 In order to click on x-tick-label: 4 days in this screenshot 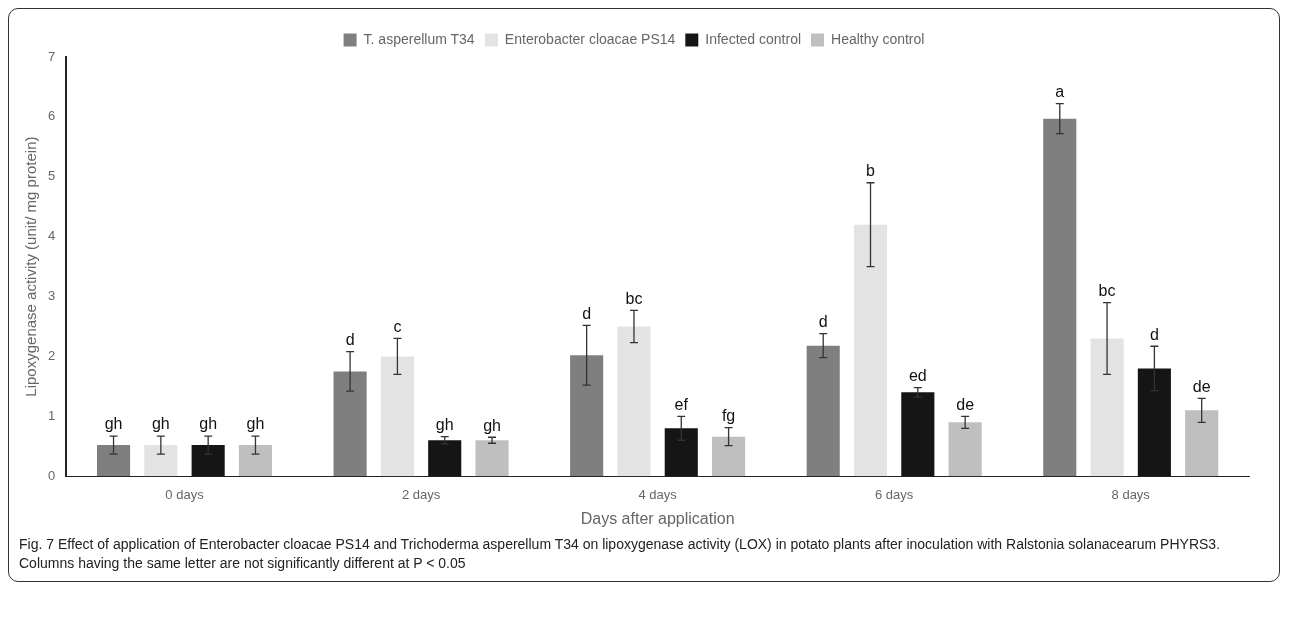, I will do `click(658, 494)`.